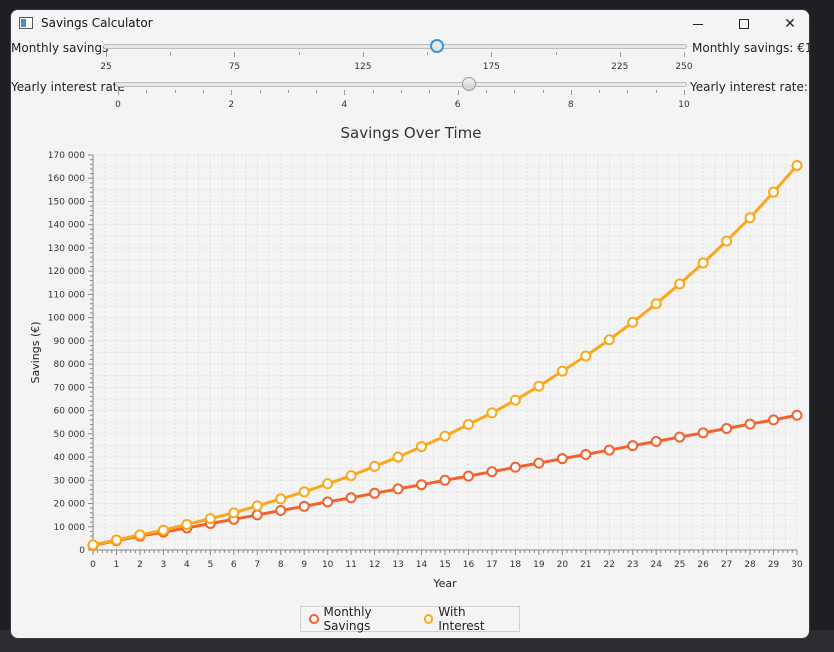  I want to click on slider-tick-label: 4, so click(344, 105).